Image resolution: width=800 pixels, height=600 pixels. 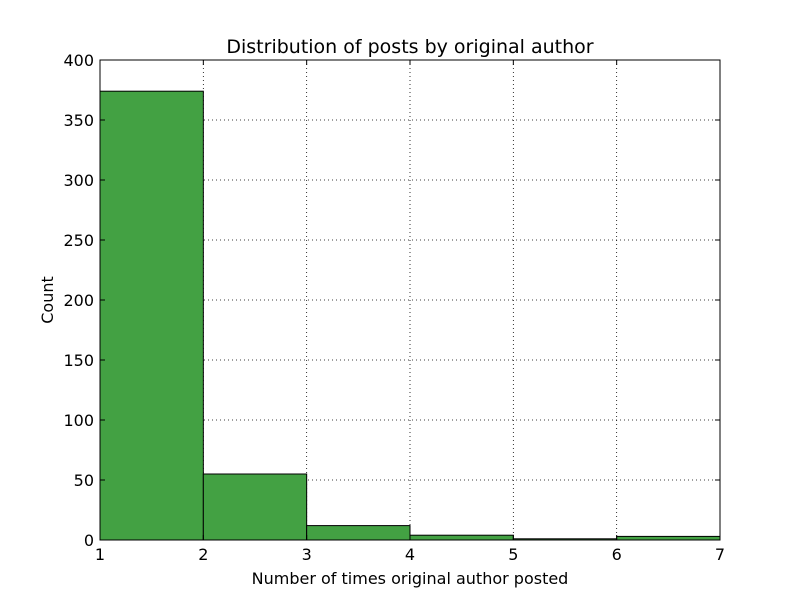 What do you see at coordinates (307, 554) in the screenshot?
I see `x-tick-label: 3` at bounding box center [307, 554].